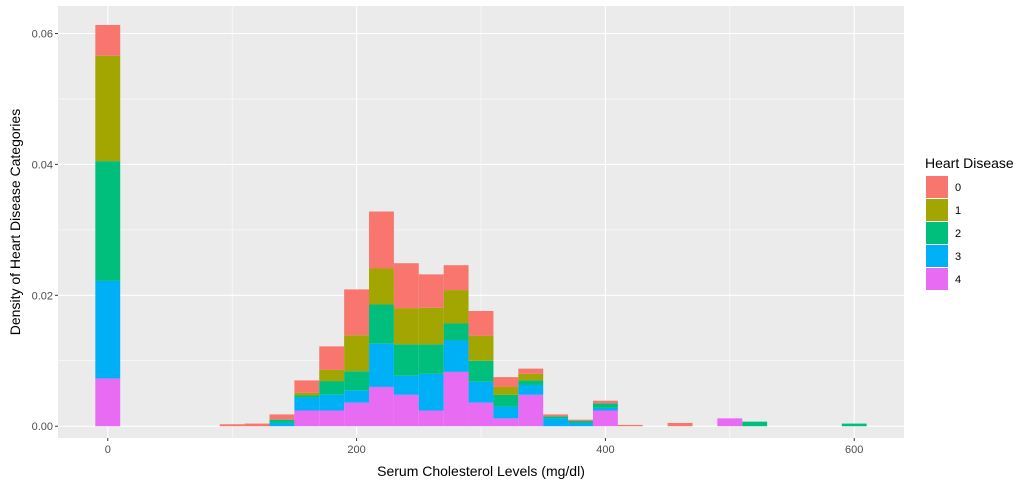 The width and height of the screenshot is (1034, 484). I want to click on y-tick-label: 0.04, so click(42, 165).